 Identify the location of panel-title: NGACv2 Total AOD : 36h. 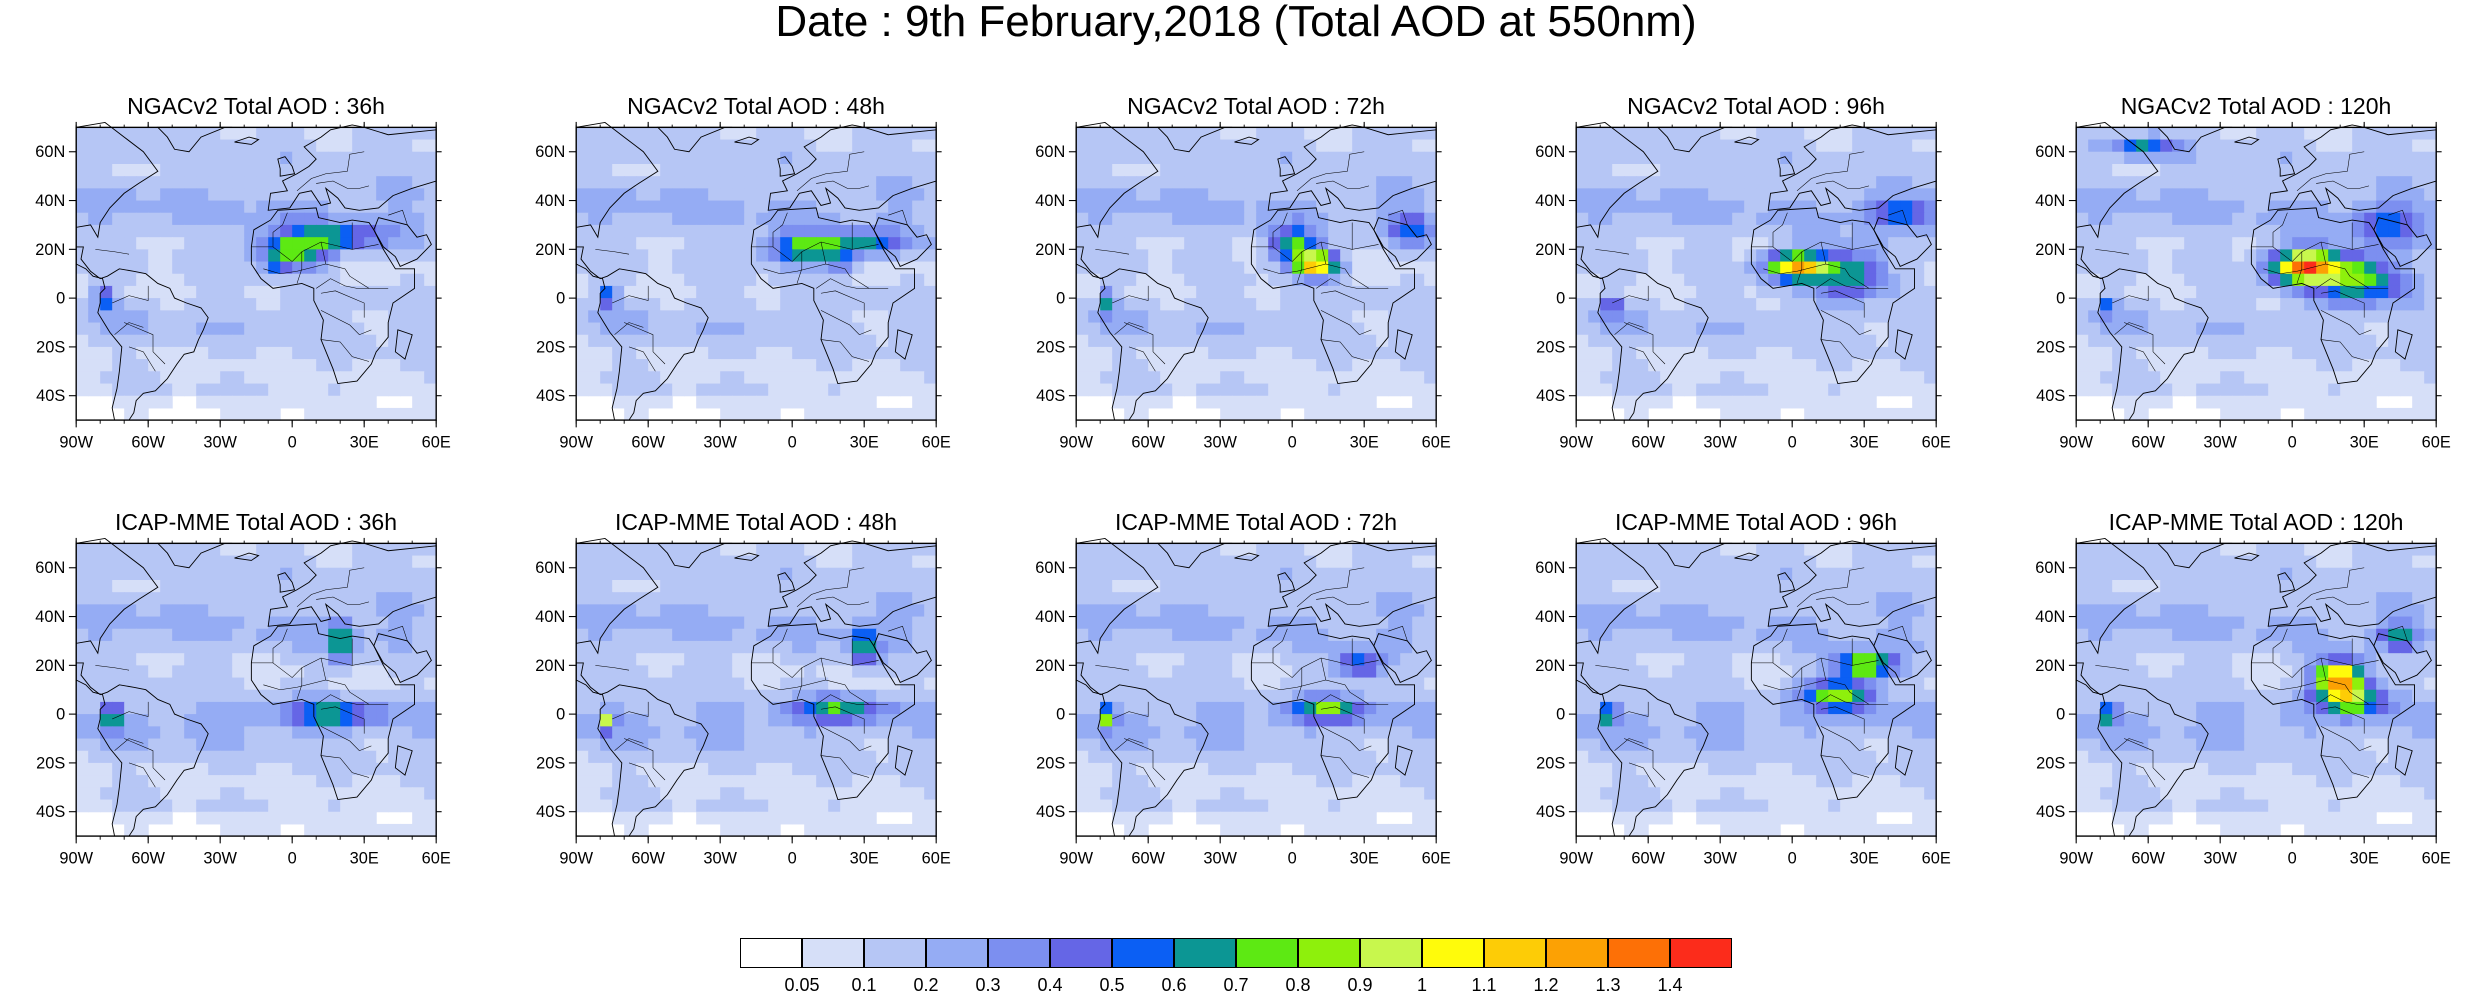
(256, 106).